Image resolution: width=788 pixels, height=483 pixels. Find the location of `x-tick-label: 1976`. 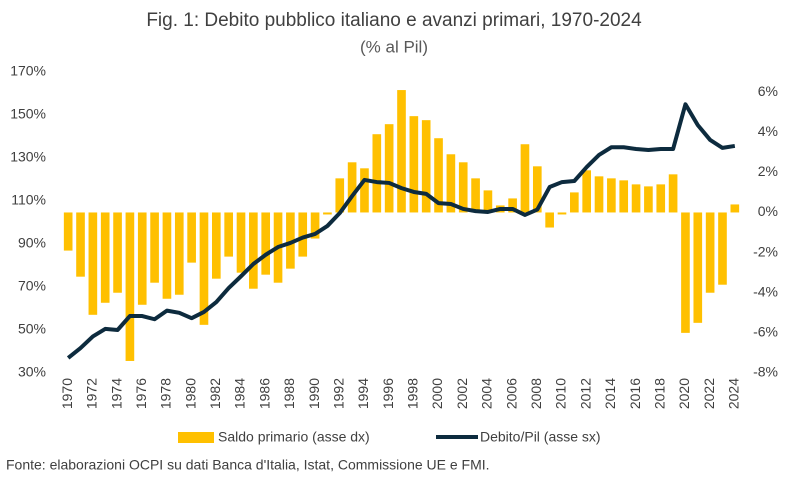

x-tick-label: 1976 is located at coordinates (141, 393).